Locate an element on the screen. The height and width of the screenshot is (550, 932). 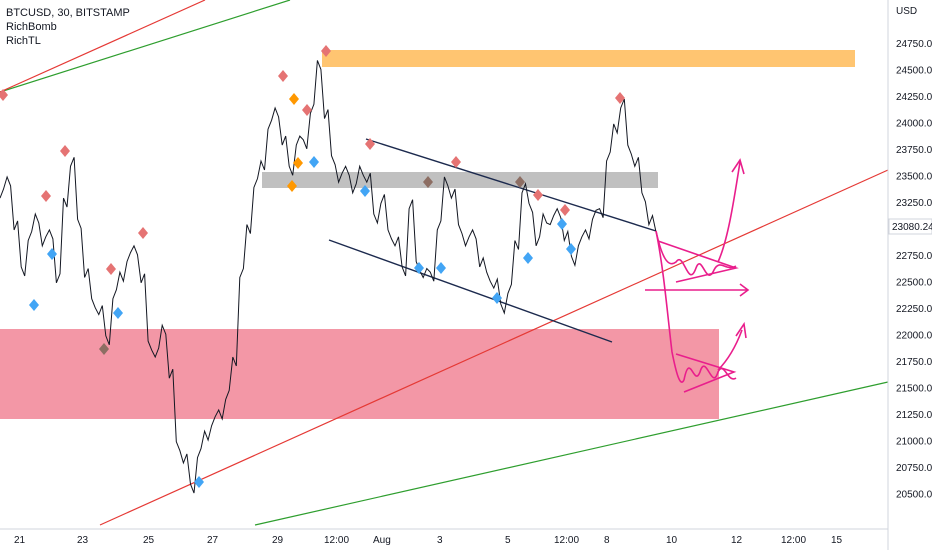
time-tick-label: 25 is located at coordinates (149, 540).